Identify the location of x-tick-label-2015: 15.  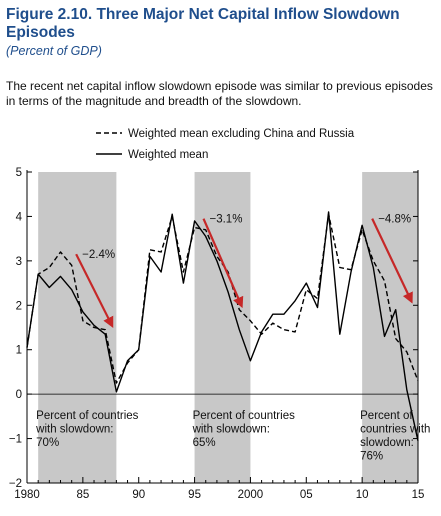
(418, 495).